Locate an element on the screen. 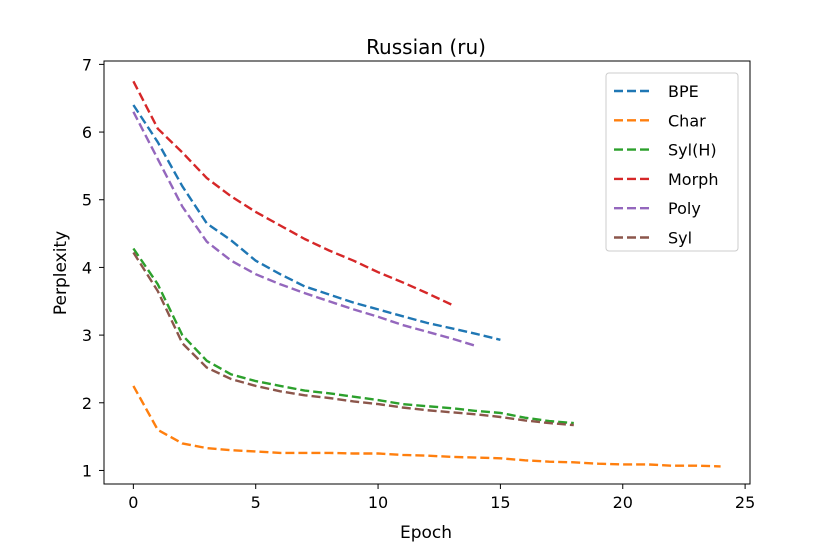  legend: BPE Char Syl(H) Morph Poly Syl is located at coordinates (672, 162).